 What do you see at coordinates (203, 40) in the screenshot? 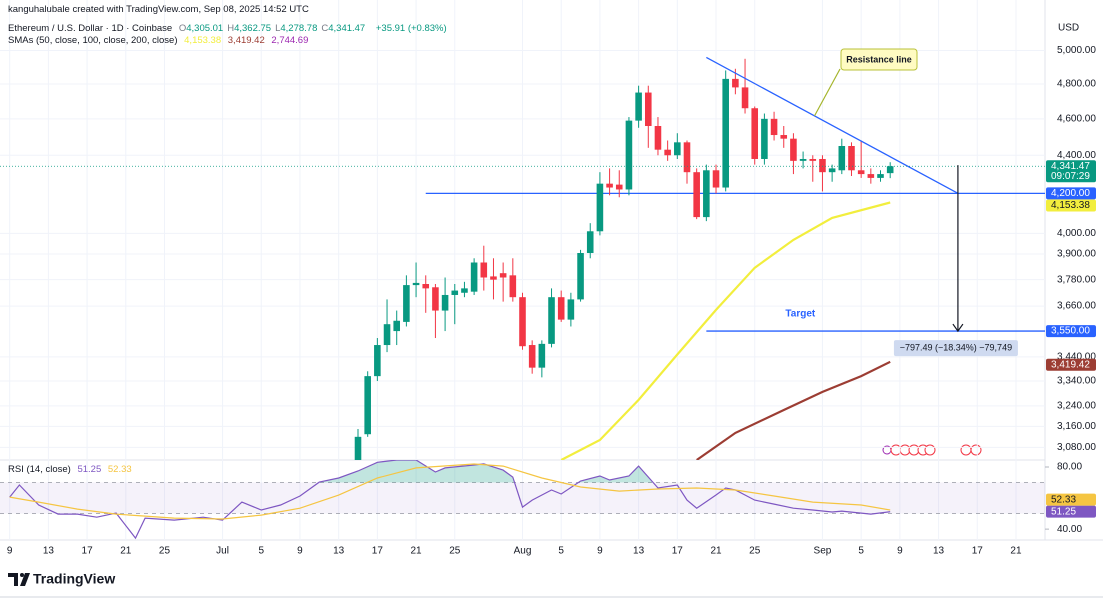
I see `sma-value: 4,153.38` at bounding box center [203, 40].